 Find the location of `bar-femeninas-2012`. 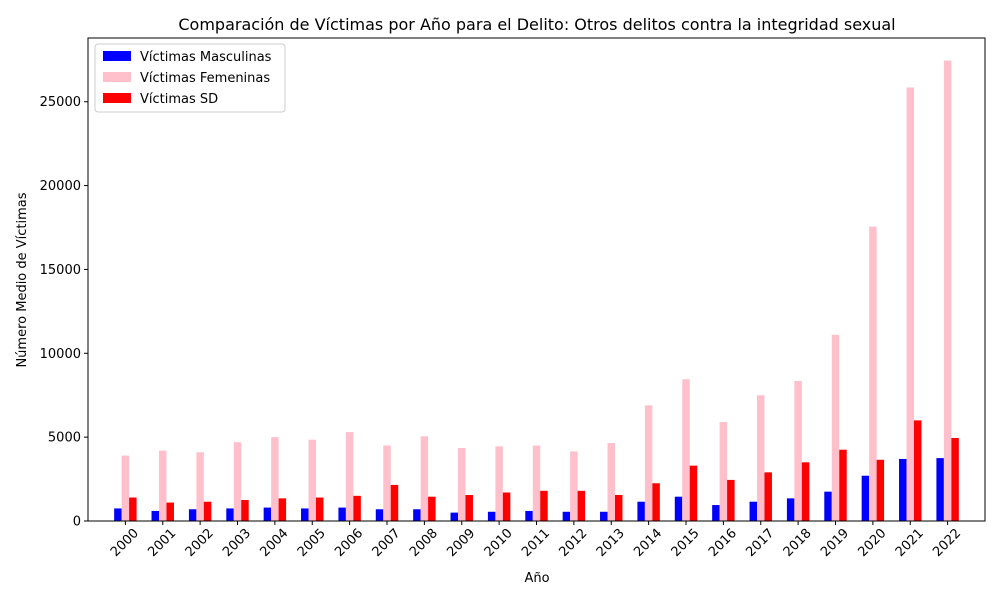

bar-femeninas-2012 is located at coordinates (574, 486).